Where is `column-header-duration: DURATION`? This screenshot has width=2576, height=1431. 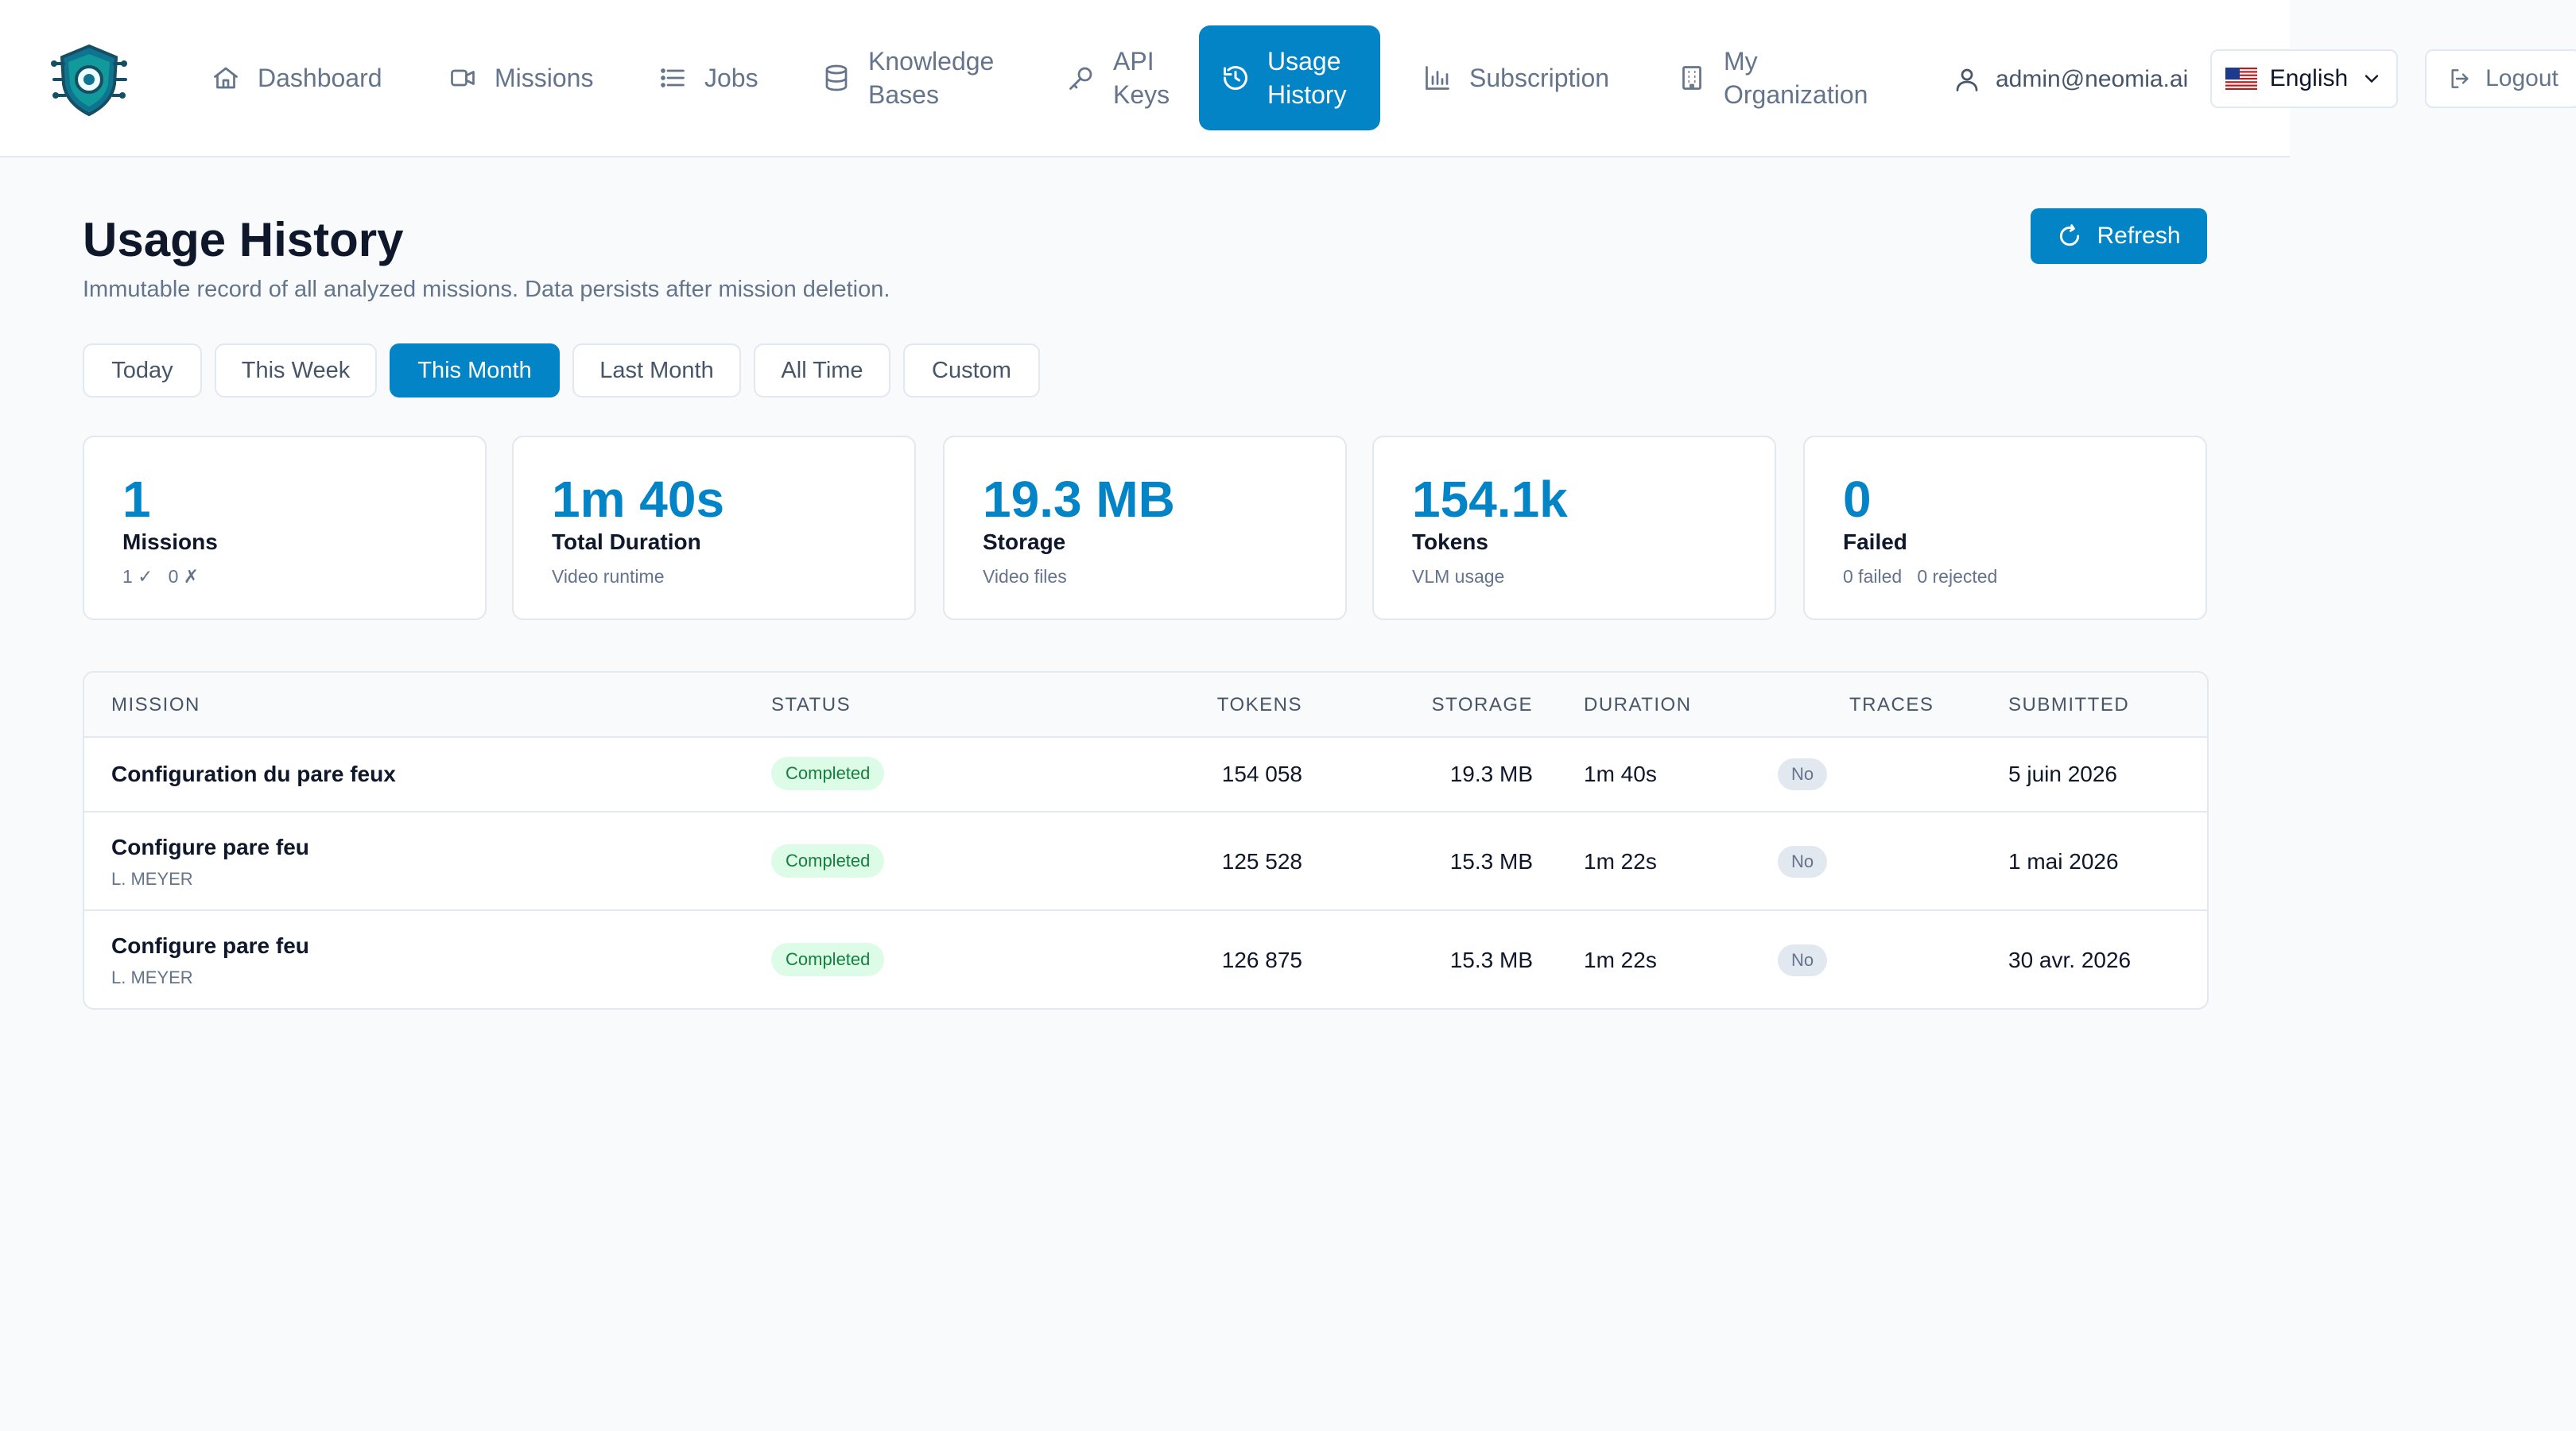 column-header-duration: DURATION is located at coordinates (1638, 705).